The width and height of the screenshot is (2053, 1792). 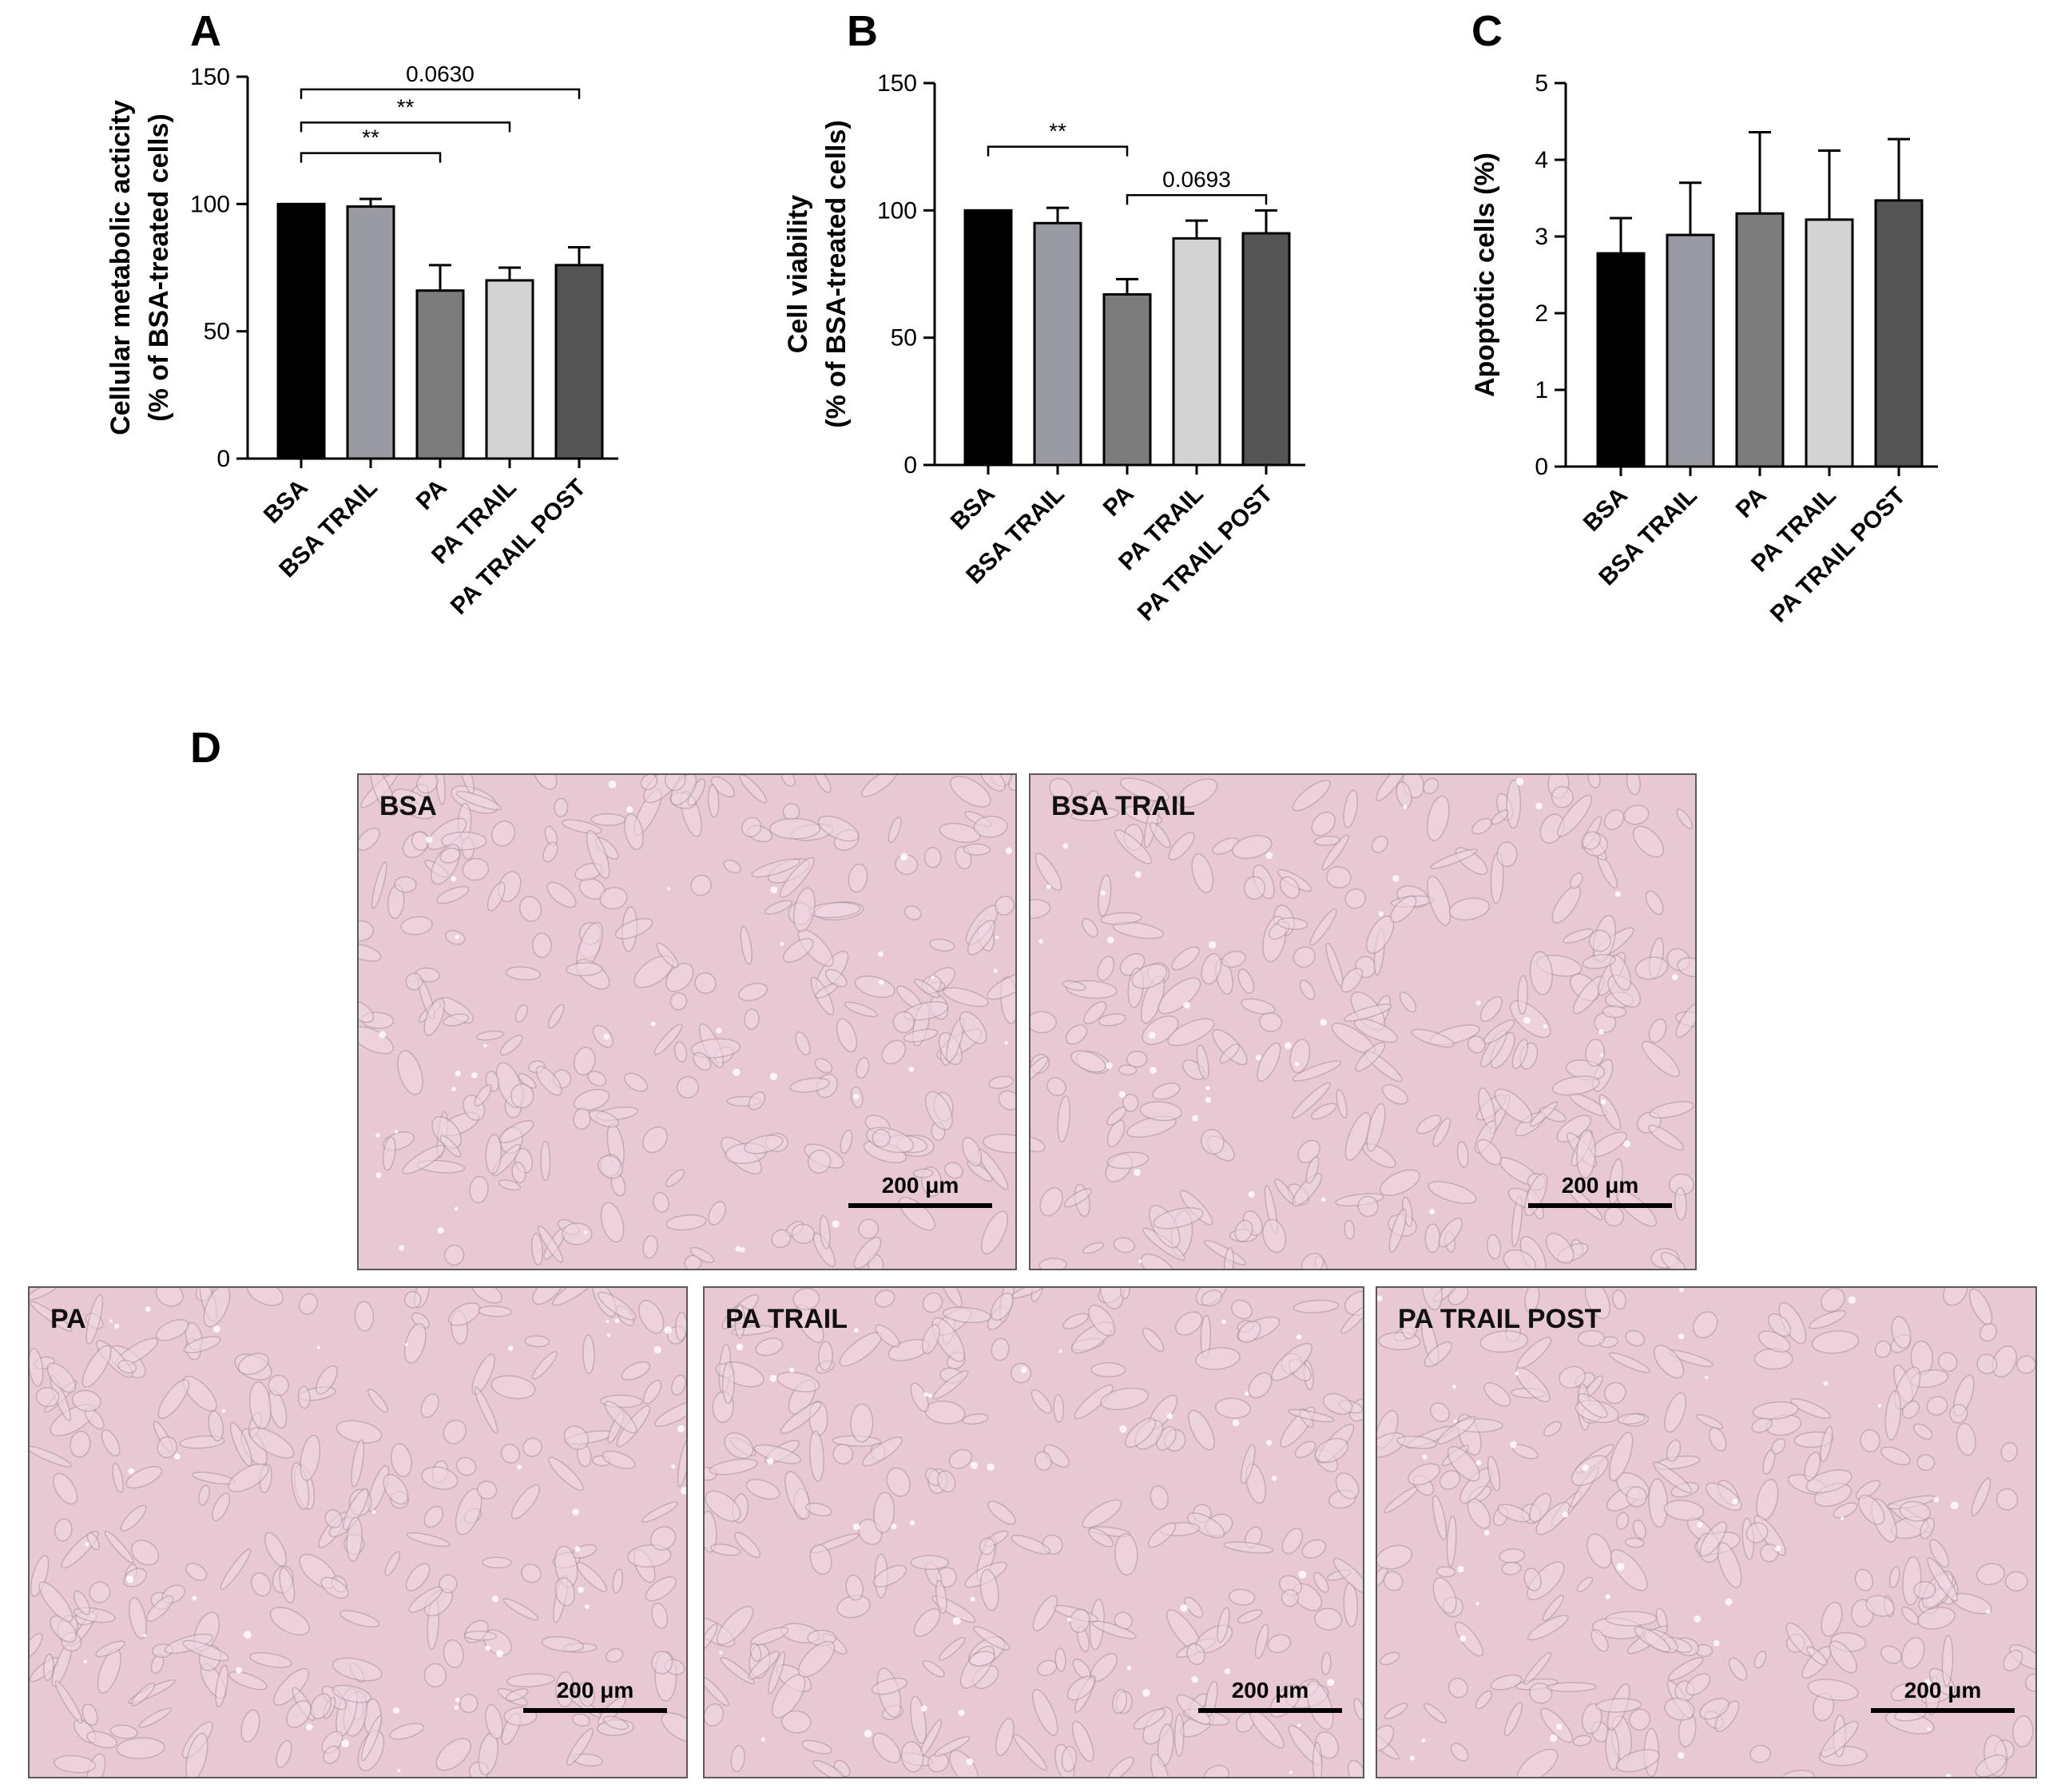 What do you see at coordinates (1270, 1690) in the screenshot?
I see `scale-bar-label: 200 μm` at bounding box center [1270, 1690].